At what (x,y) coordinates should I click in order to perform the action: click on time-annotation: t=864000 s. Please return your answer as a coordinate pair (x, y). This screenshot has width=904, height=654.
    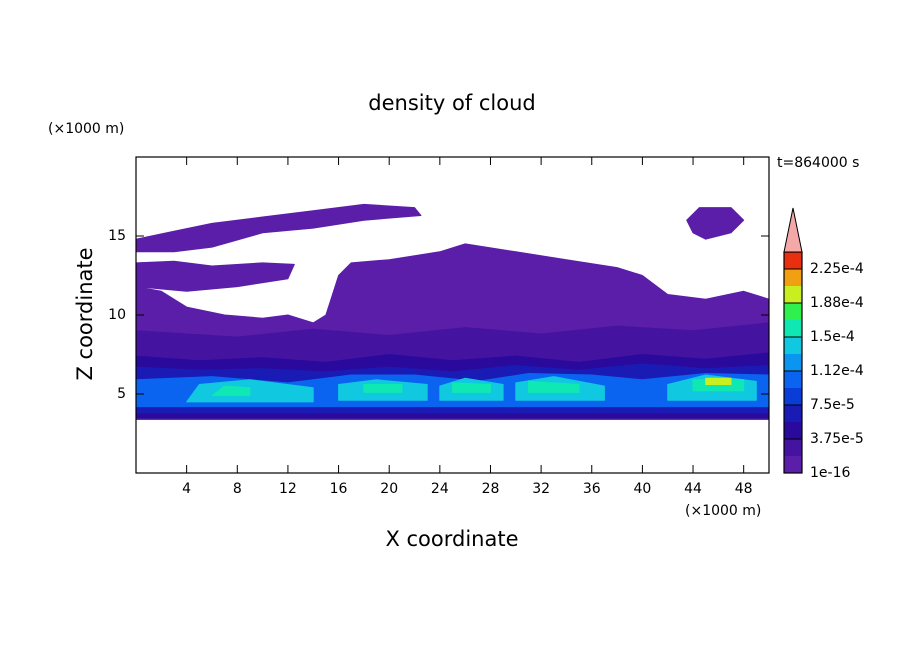
    Looking at the image, I should click on (818, 163).